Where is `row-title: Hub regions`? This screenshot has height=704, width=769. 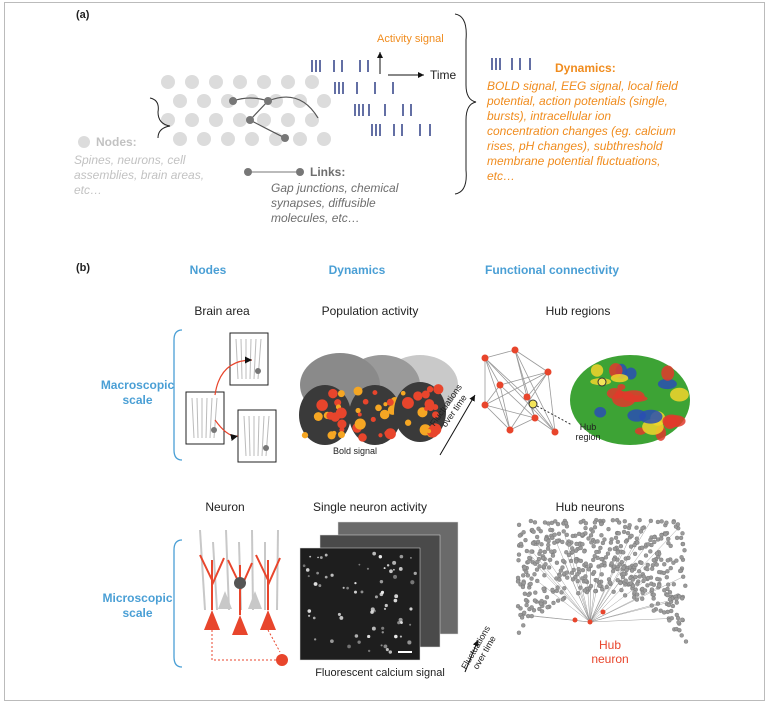 row-title: Hub regions is located at coordinates (578, 311).